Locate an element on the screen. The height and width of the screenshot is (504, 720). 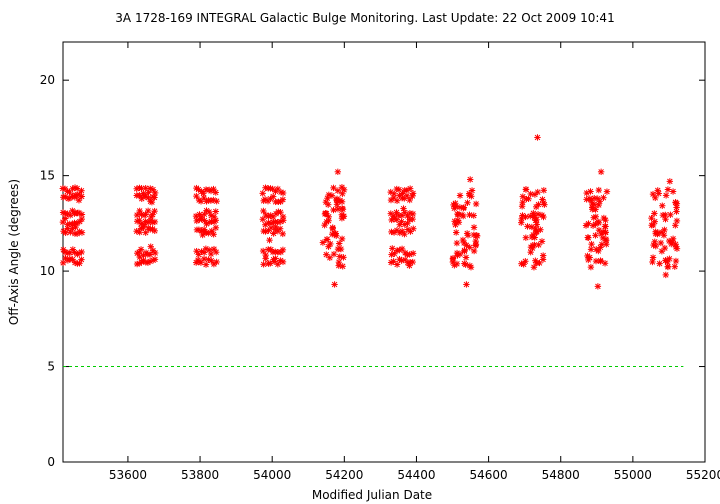
x-tick-label: 53600 is located at coordinates (128, 475).